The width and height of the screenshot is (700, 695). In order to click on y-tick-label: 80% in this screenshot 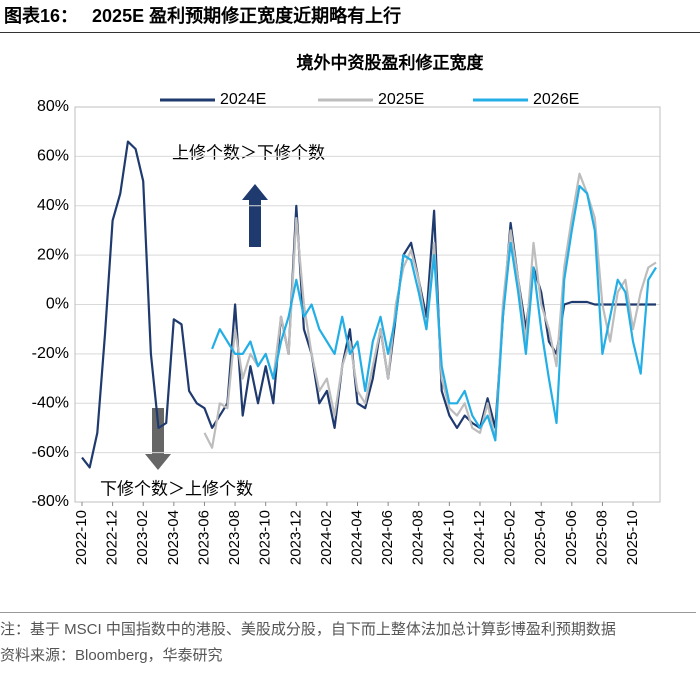, I will do `click(53, 106)`.